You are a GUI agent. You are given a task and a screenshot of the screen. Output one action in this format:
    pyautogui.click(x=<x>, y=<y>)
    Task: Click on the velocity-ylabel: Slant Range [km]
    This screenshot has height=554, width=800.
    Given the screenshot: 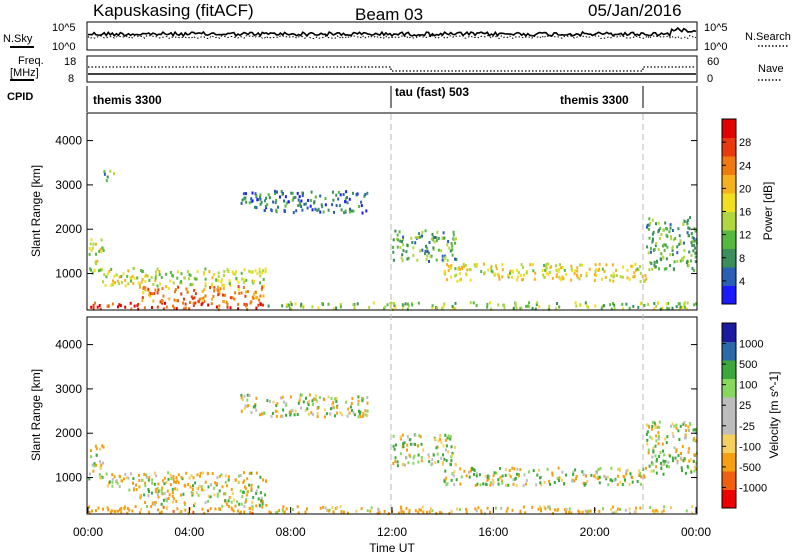 What is the action you would take?
    pyautogui.click(x=36, y=415)
    